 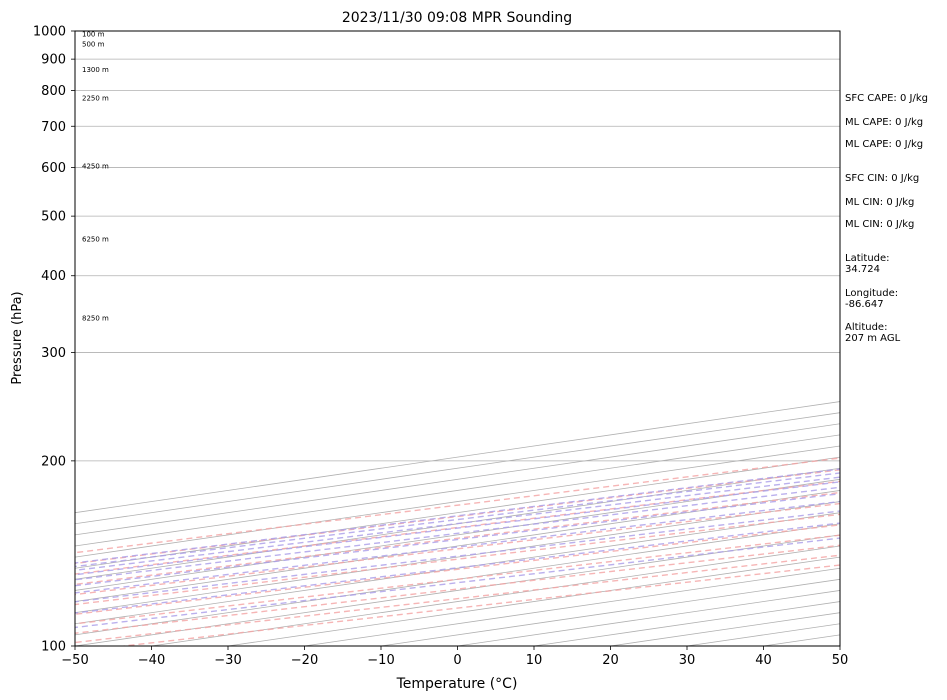 What do you see at coordinates (873, 333) in the screenshot?
I see `stat-text: Altitude: 207 m AGL` at bounding box center [873, 333].